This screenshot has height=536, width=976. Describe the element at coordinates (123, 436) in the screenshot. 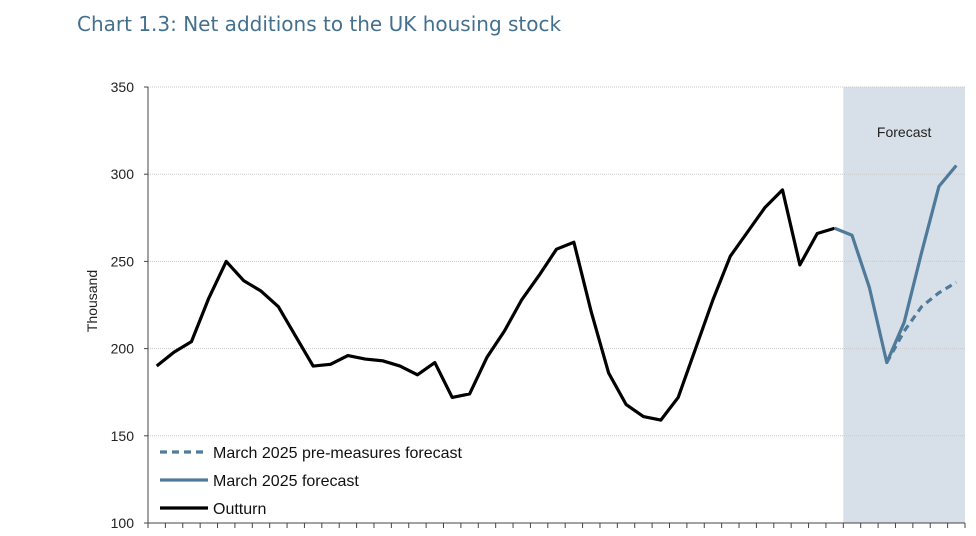

I see `y-tick-label: 150` at that location.